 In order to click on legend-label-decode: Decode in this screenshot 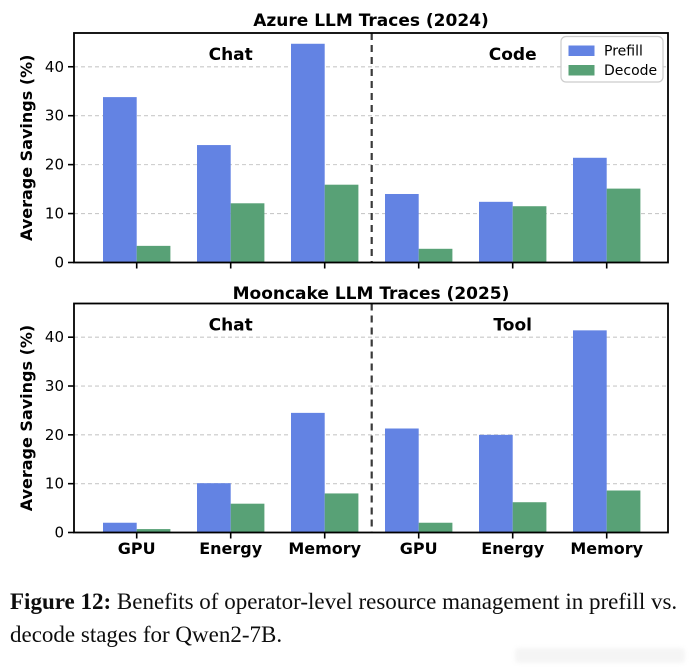, I will do `click(630, 71)`.